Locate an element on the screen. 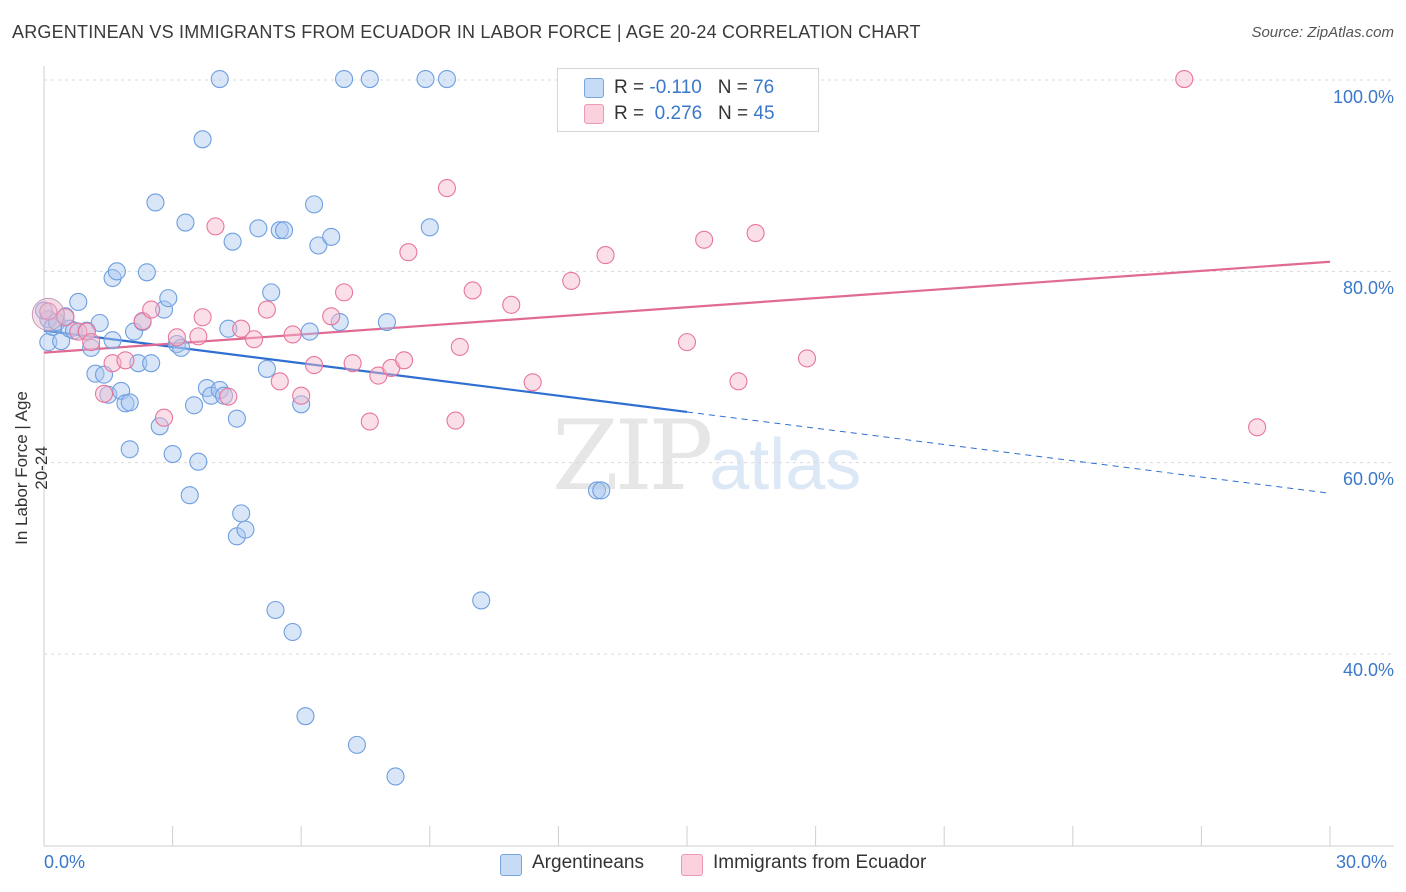  watermark-zip: ZIP is located at coordinates (632, 456).